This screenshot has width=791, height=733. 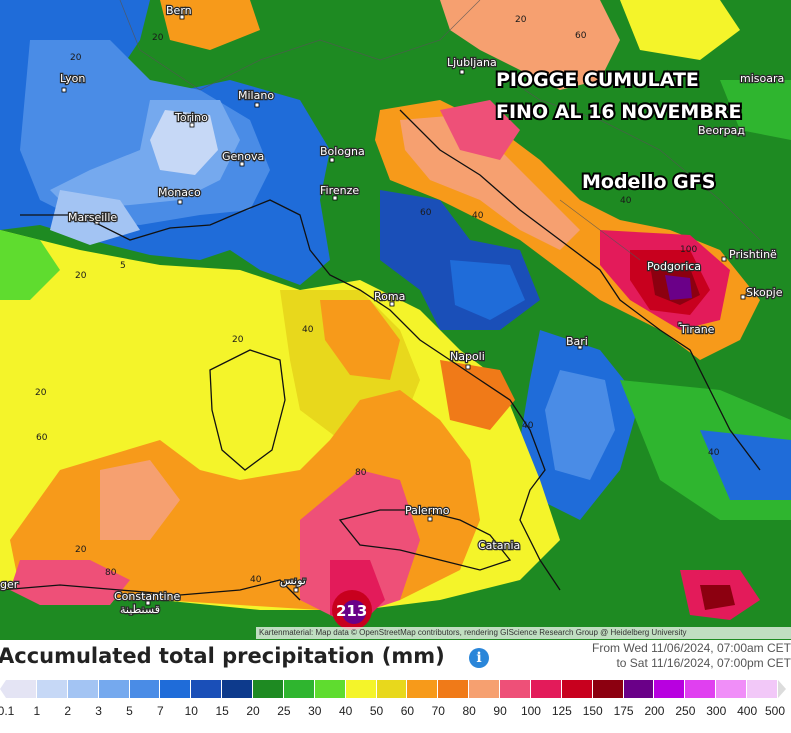 What do you see at coordinates (253, 711) in the screenshot?
I see `scale-tick-label: 20` at bounding box center [253, 711].